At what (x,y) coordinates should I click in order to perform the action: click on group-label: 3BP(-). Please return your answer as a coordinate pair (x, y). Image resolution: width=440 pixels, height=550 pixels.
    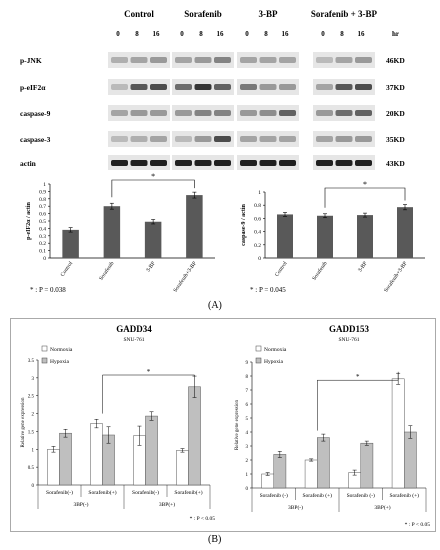
    Looking at the image, I should click on (295, 507).